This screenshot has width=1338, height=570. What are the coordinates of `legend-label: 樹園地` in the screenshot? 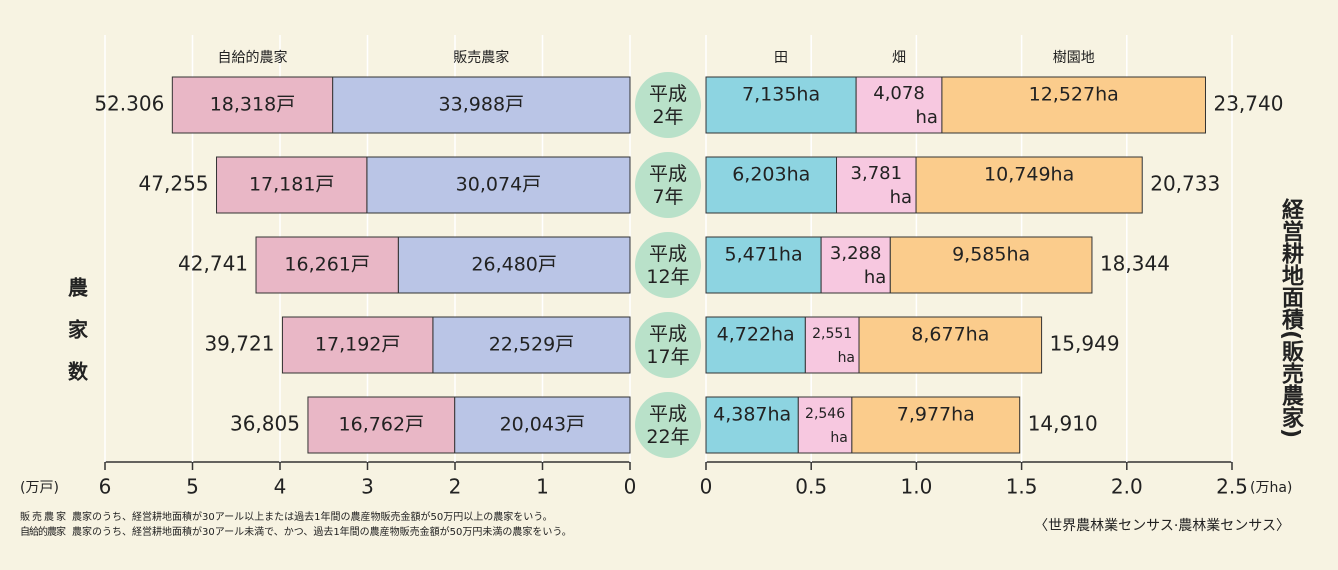 It's located at (1074, 58).